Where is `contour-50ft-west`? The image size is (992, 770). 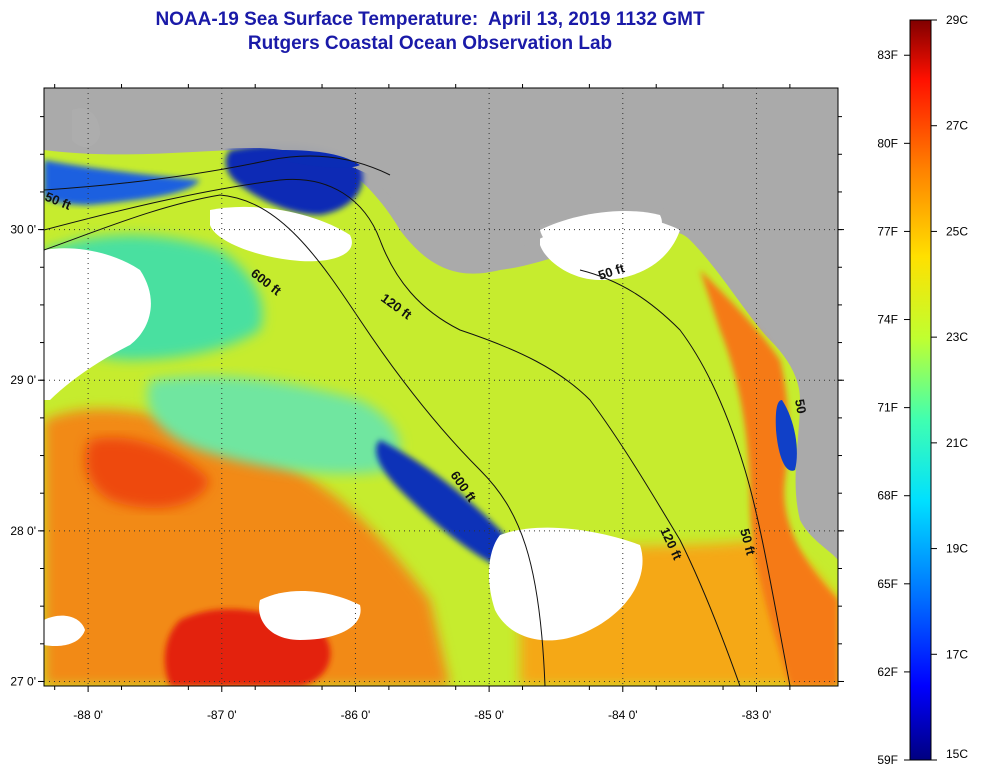 contour-50ft-west is located at coordinates (217, 173).